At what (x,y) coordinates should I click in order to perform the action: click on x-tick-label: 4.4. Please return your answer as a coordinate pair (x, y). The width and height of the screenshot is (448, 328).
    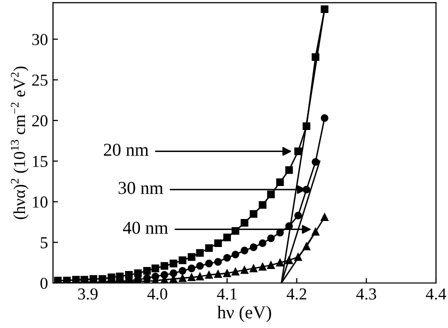
    Looking at the image, I should click on (436, 294).